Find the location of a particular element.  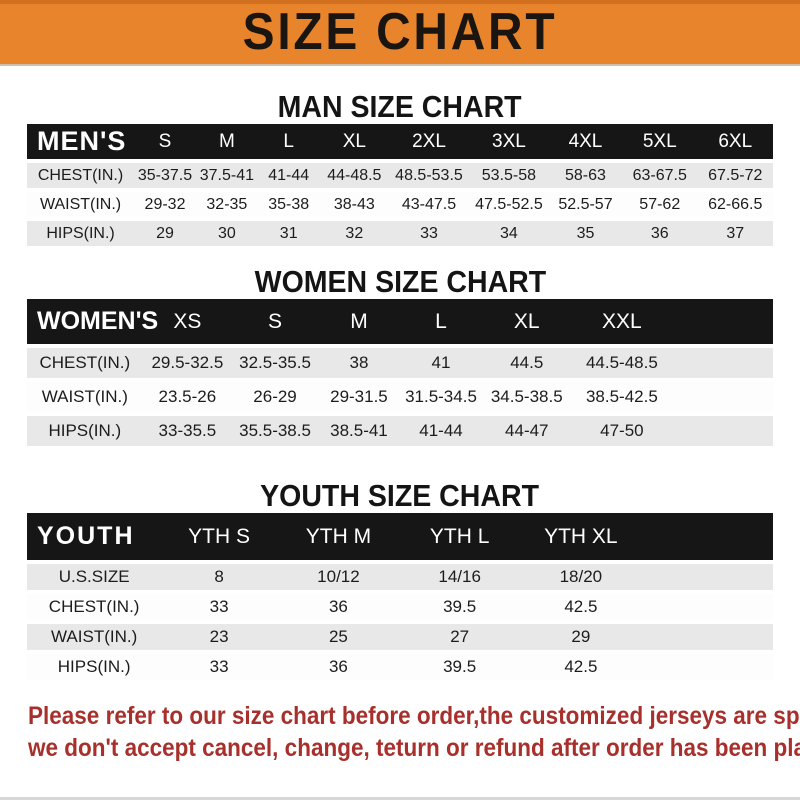

bottom-divider is located at coordinates (400, 798).